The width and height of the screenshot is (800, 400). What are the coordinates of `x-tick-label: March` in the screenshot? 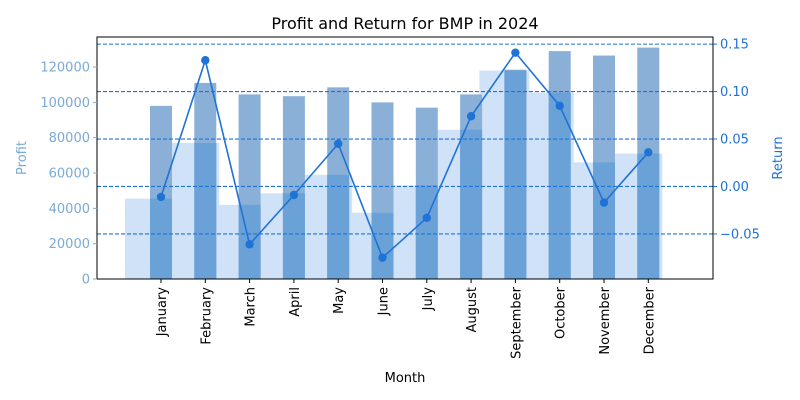 It's located at (251, 307).